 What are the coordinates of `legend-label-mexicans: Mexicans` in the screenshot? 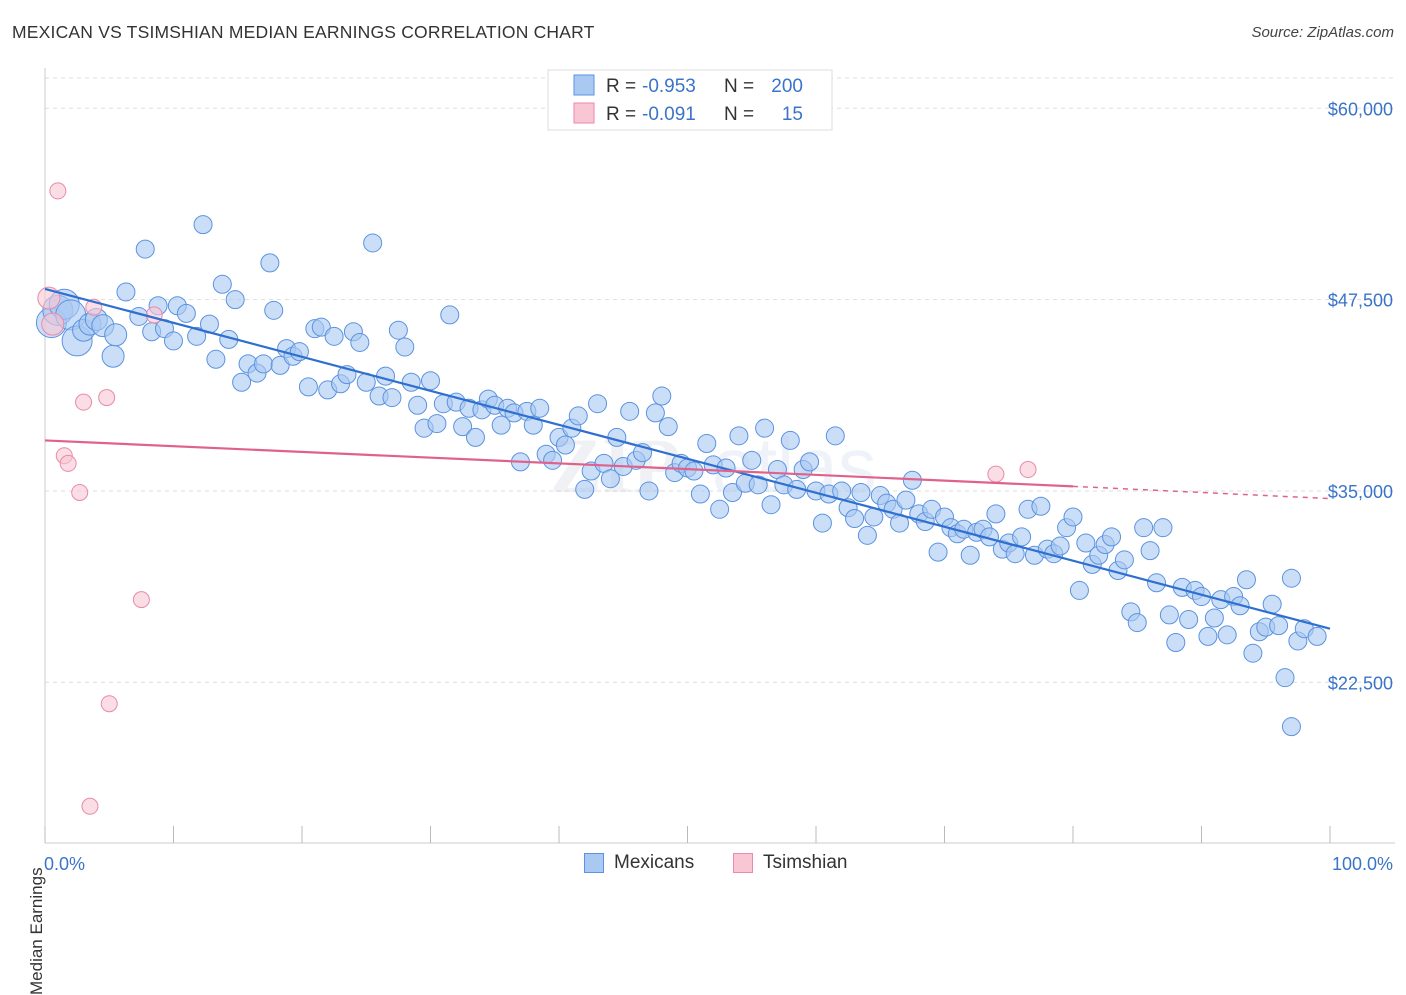 It's located at (654, 862).